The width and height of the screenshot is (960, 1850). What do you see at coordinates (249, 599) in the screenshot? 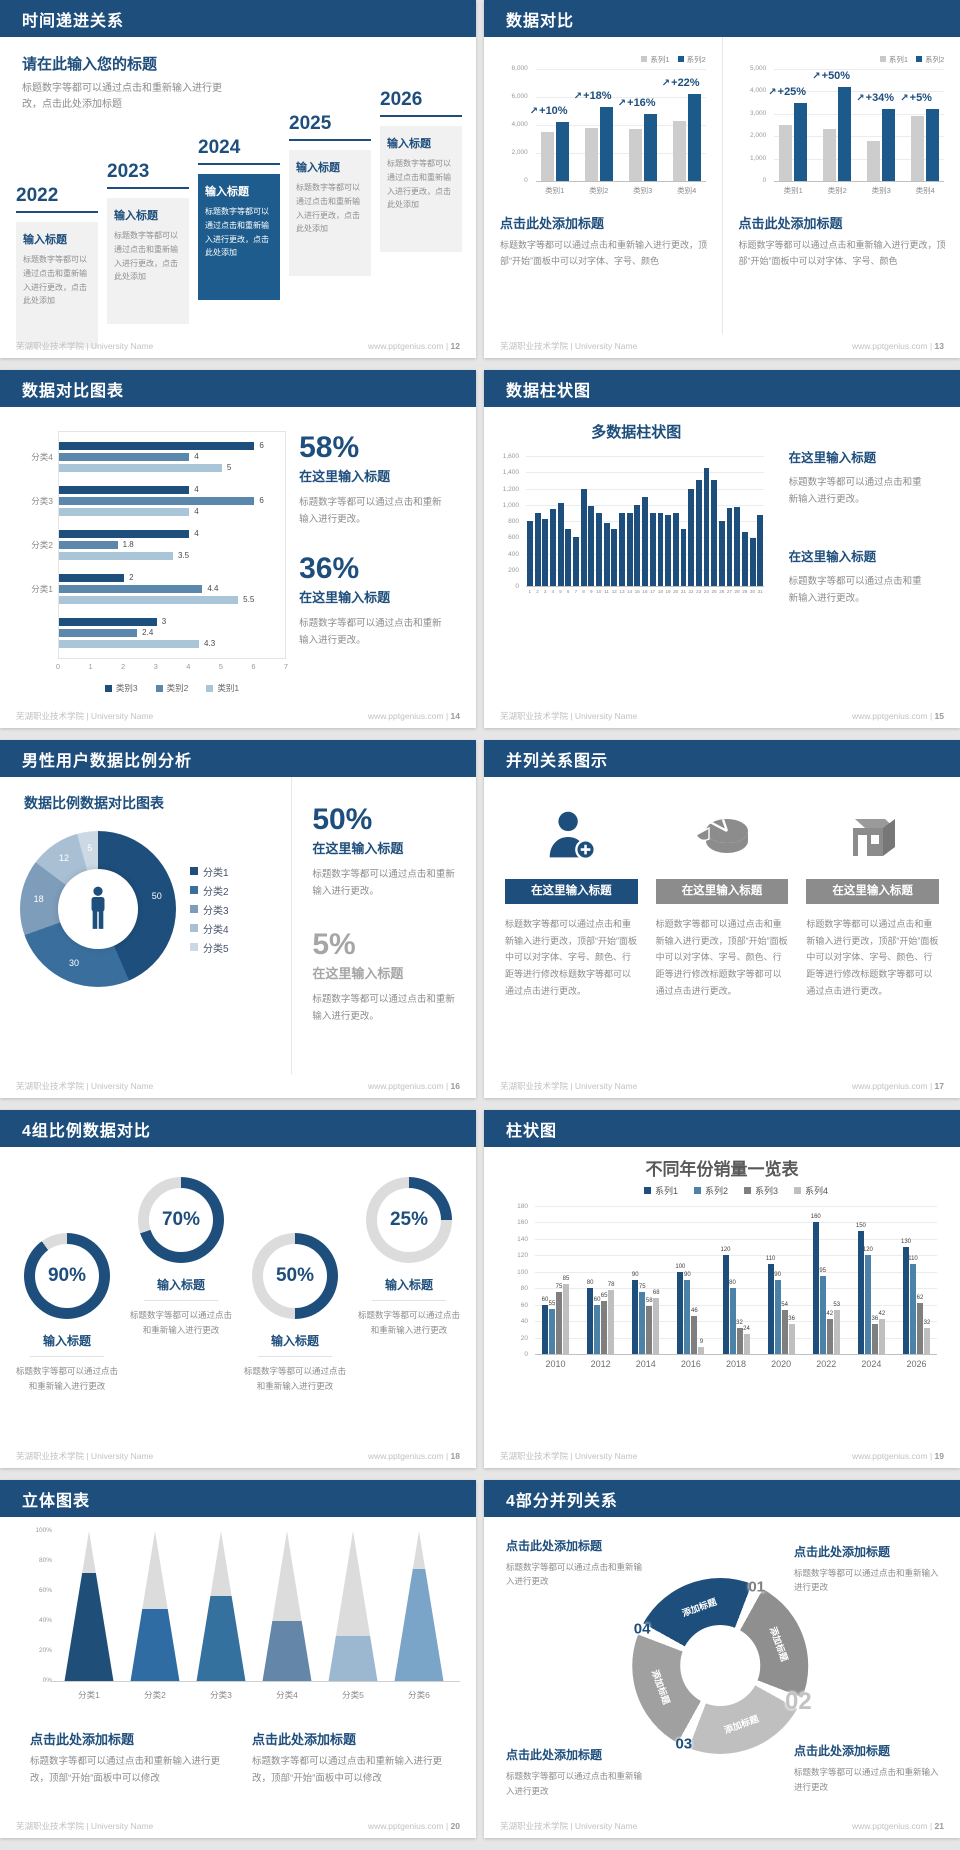
I see `value-label: 5.5` at bounding box center [249, 599].